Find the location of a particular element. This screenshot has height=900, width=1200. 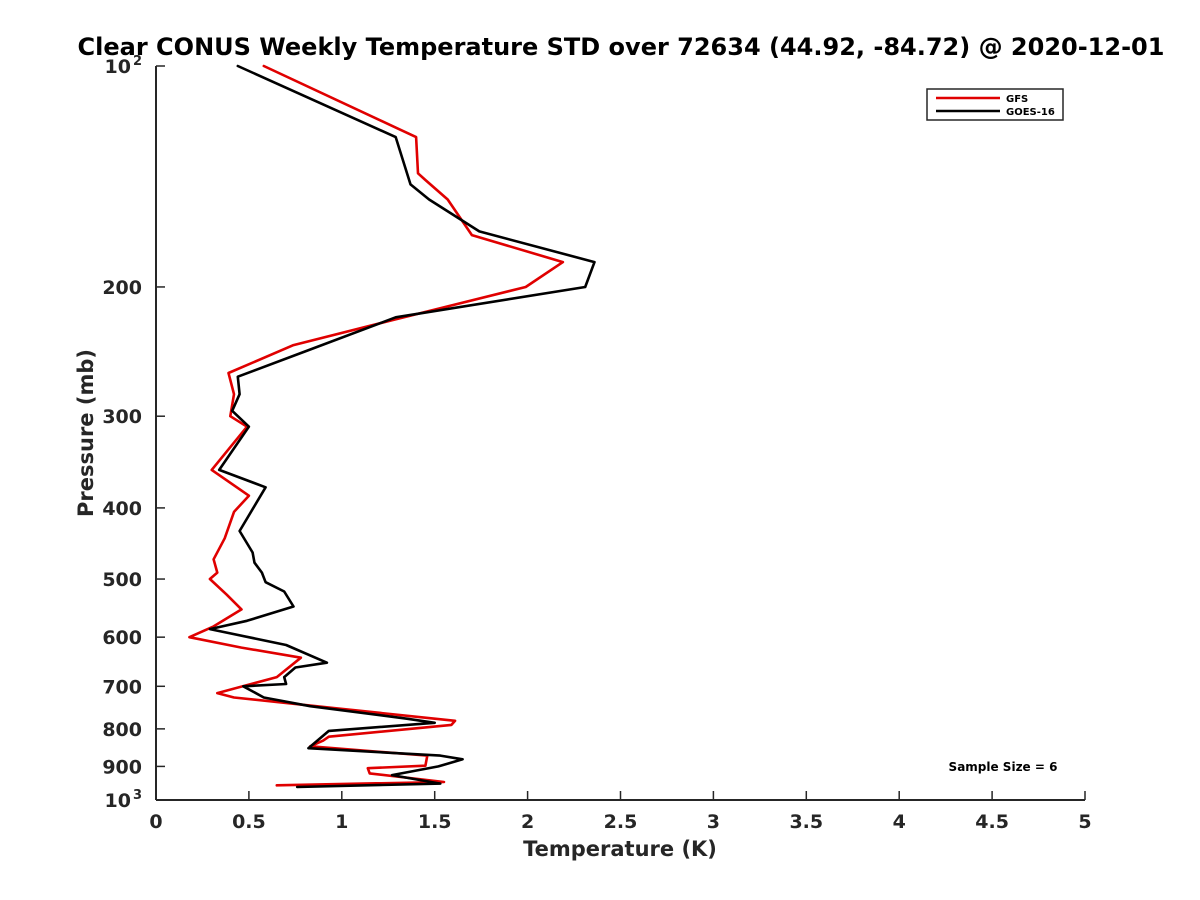

x-tick-label: 1 is located at coordinates (341, 822).